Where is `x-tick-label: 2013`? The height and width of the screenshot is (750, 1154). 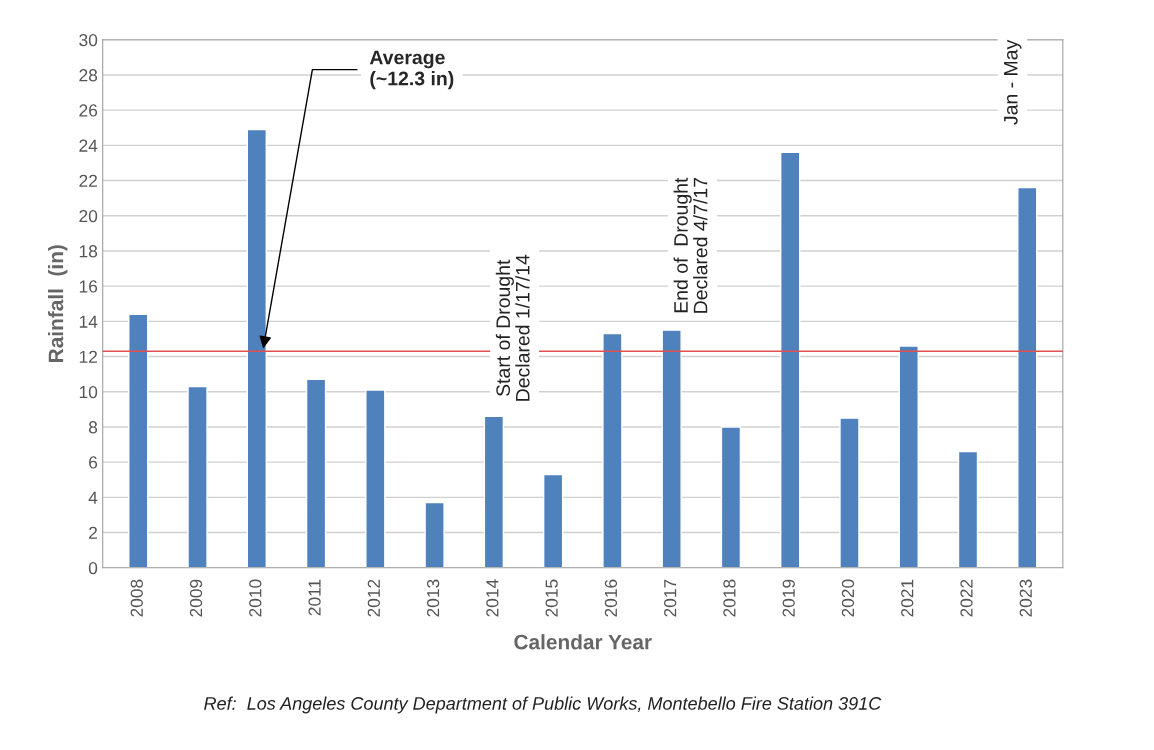
x-tick-label: 2013 is located at coordinates (433, 598).